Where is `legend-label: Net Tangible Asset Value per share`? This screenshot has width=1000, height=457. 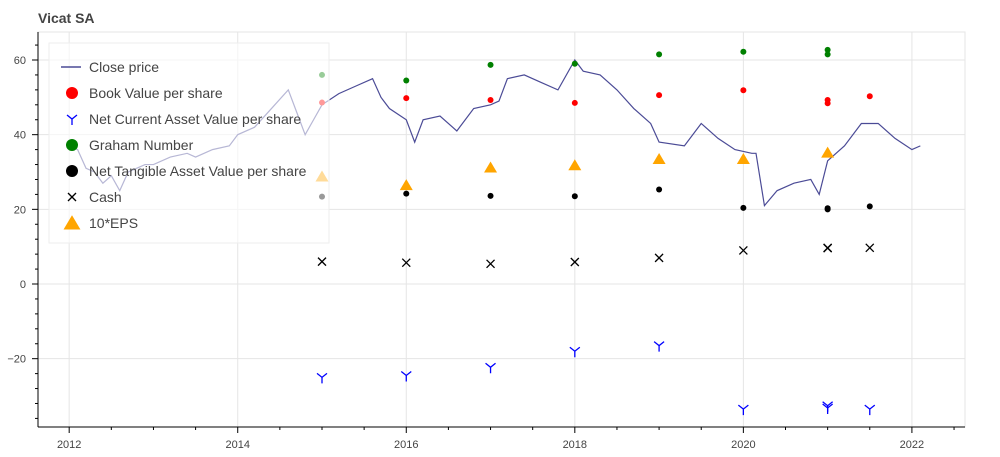
legend-label: Net Tangible Asset Value per share is located at coordinates (198, 171).